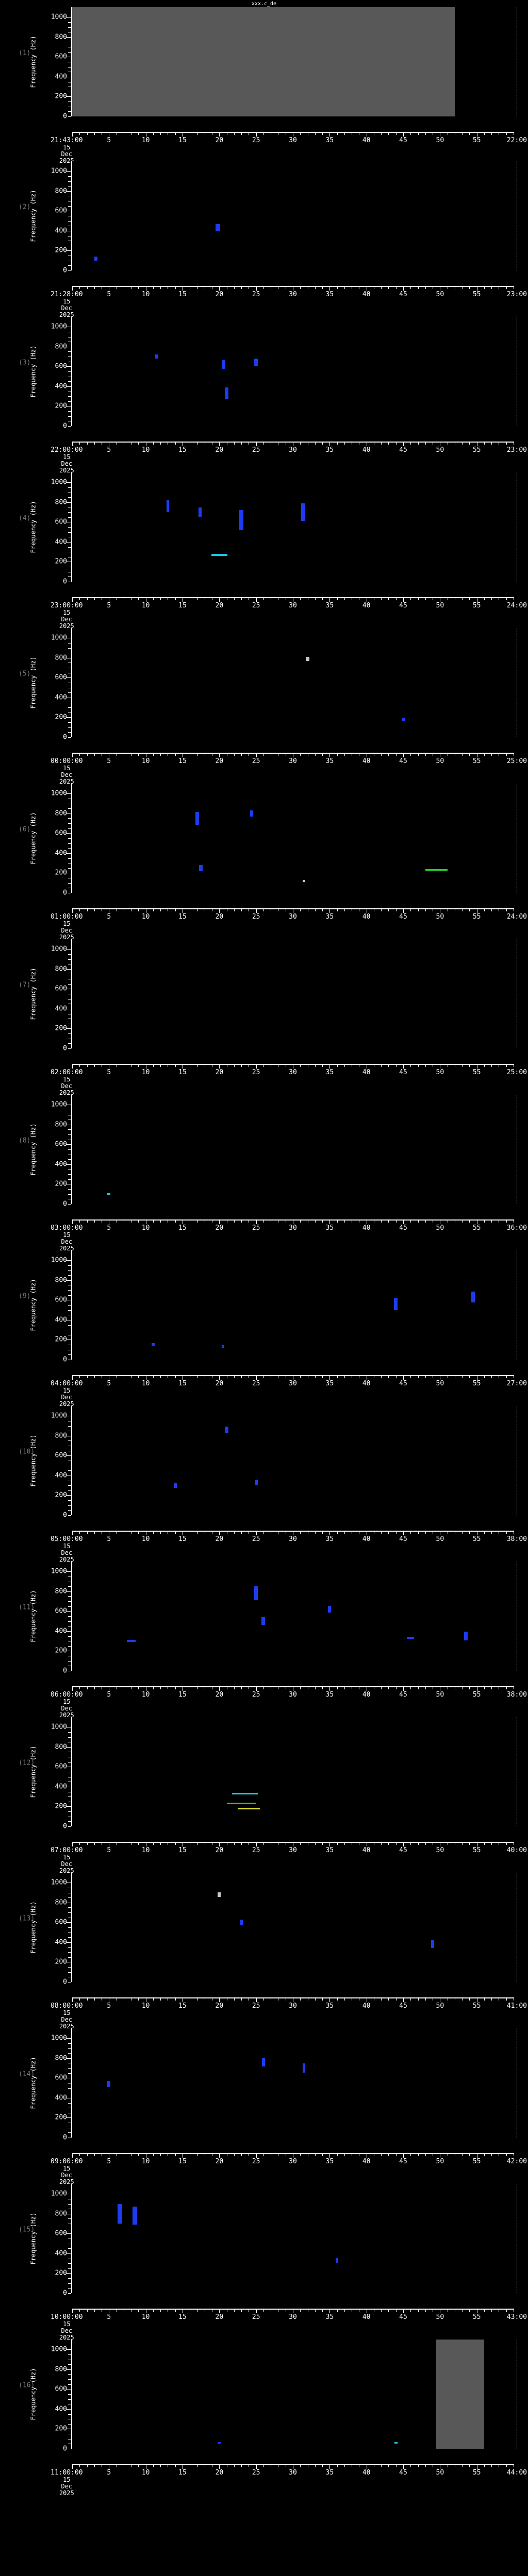 Image resolution: width=528 pixels, height=2576 pixels. I want to click on x-axis-start-time-label: 23:00:00 15 Dec 2025, so click(67, 616).